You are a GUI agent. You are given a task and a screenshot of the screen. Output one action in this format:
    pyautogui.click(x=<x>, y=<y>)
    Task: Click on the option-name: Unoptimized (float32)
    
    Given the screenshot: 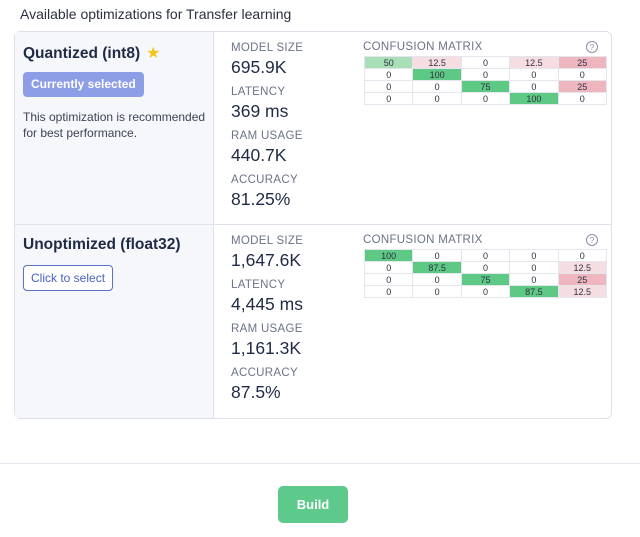 What is the action you would take?
    pyautogui.click(x=102, y=244)
    